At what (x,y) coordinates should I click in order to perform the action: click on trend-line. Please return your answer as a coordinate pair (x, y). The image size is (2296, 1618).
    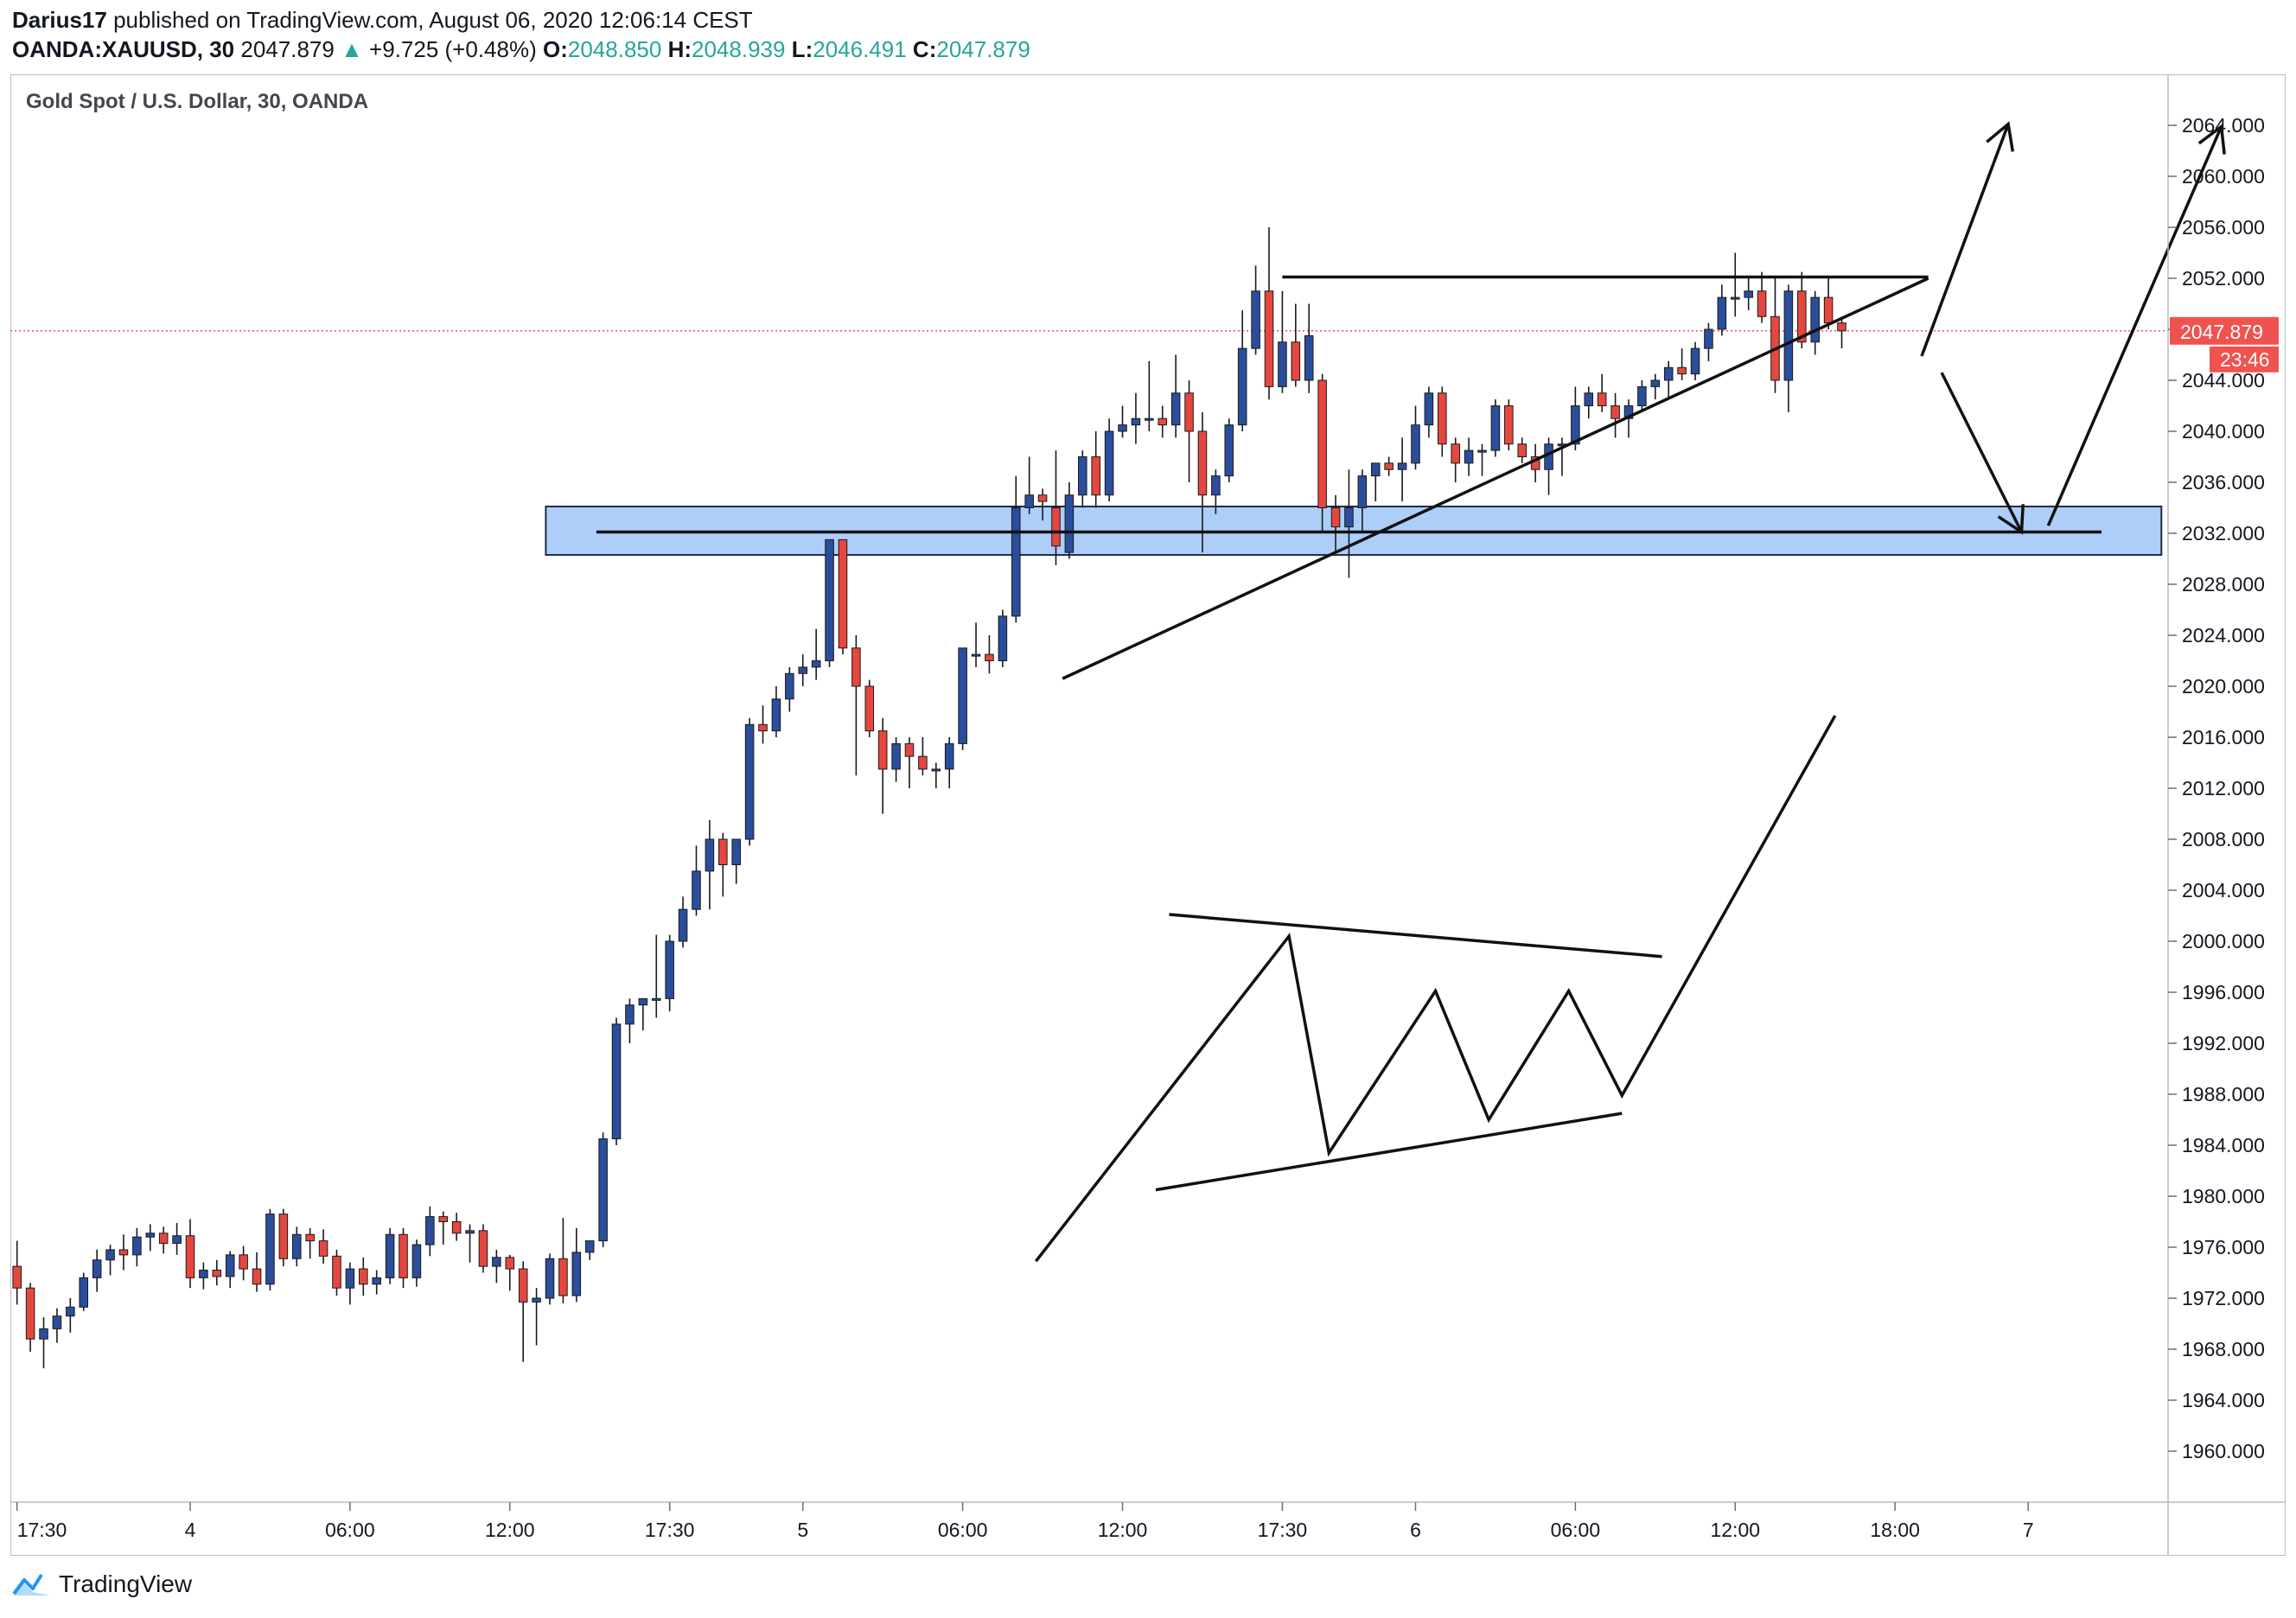
    Looking at the image, I should click on (1389, 1152).